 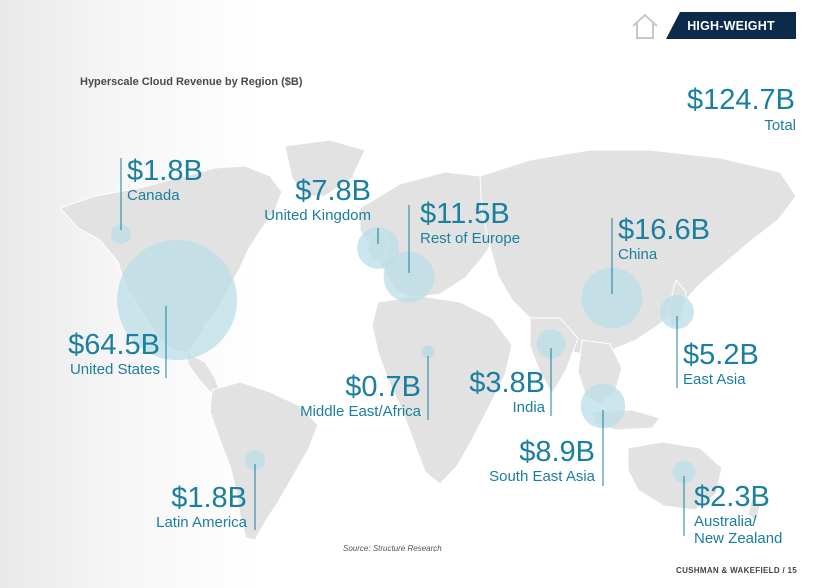 I want to click on region-label-china: $16.6B China, so click(x=664, y=239).